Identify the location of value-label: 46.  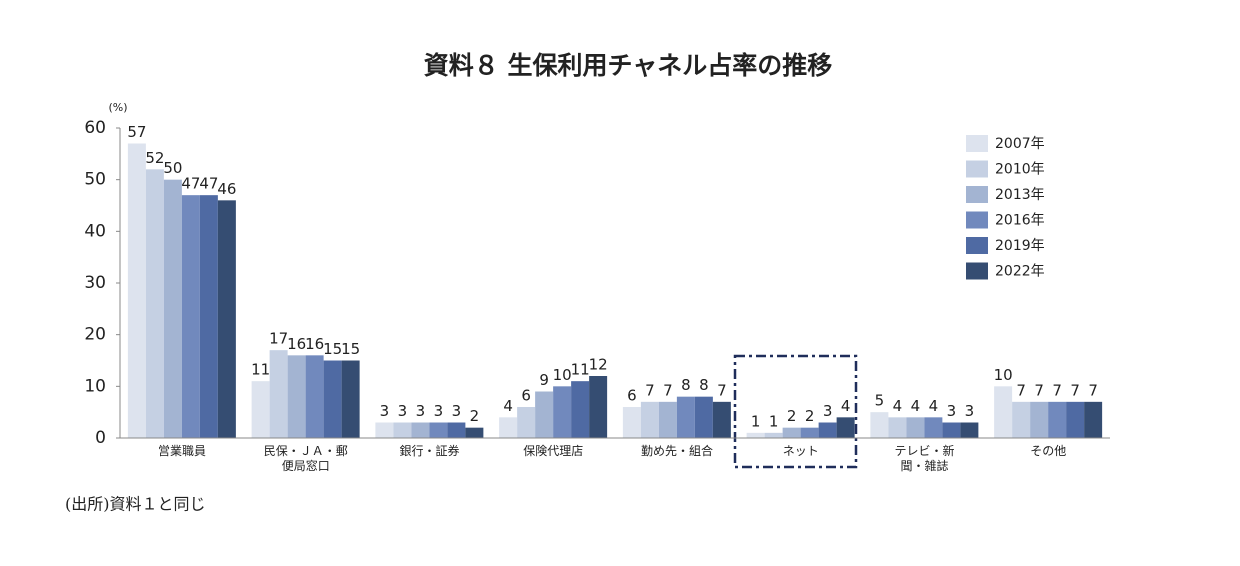
(226, 189).